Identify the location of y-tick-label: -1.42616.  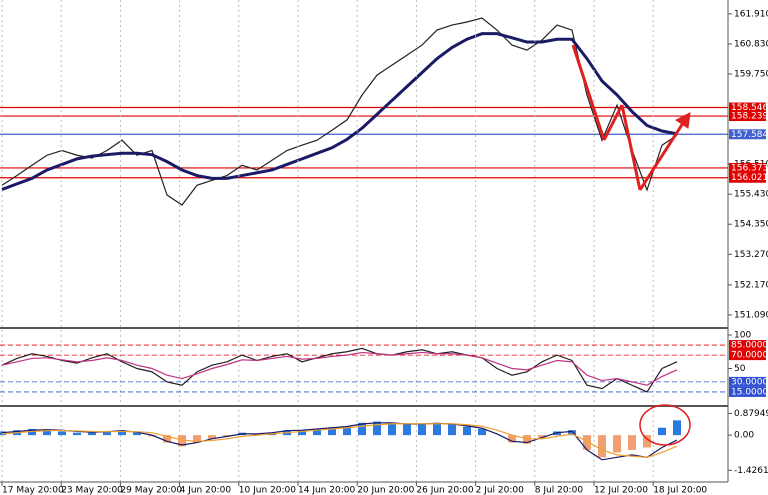
(751, 471).